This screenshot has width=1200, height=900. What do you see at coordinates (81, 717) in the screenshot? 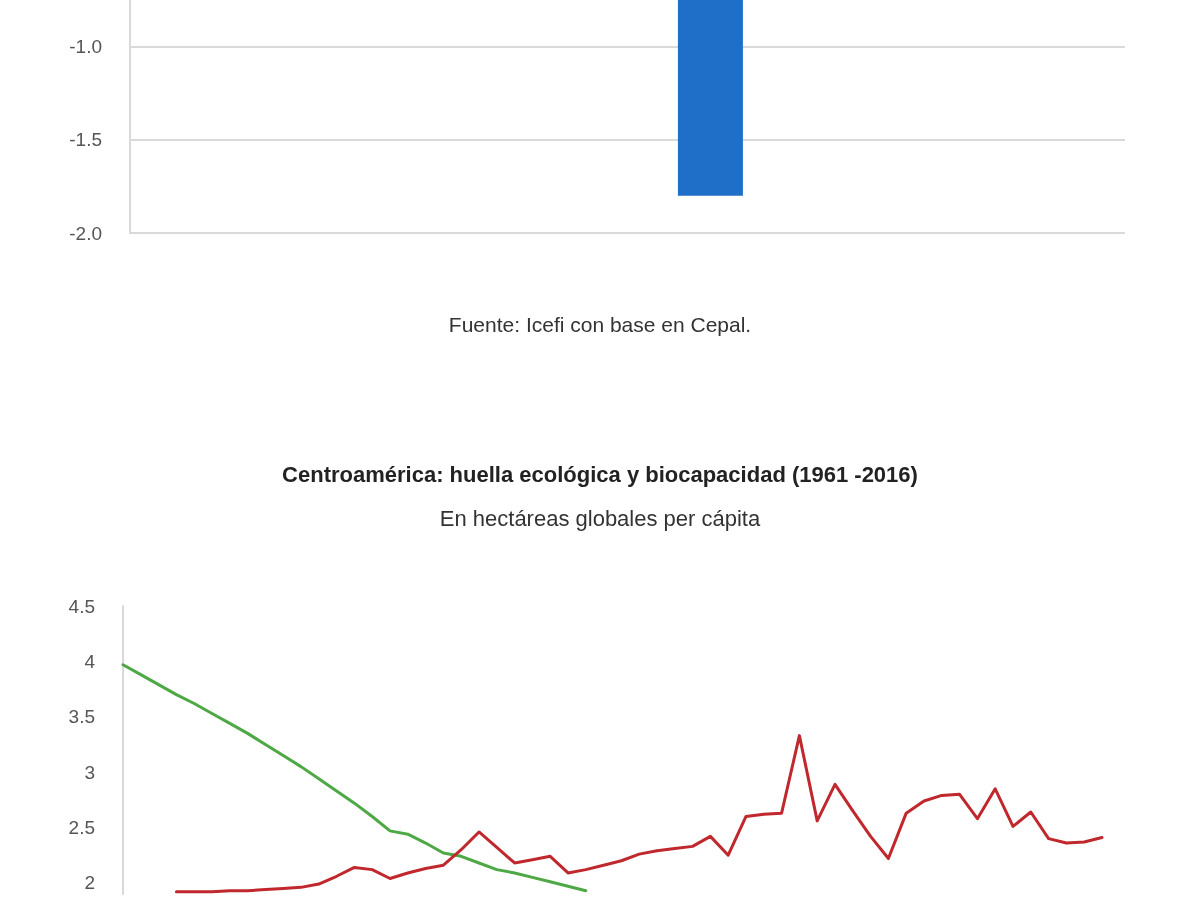
I see `y-tick-label: 3.5` at bounding box center [81, 717].